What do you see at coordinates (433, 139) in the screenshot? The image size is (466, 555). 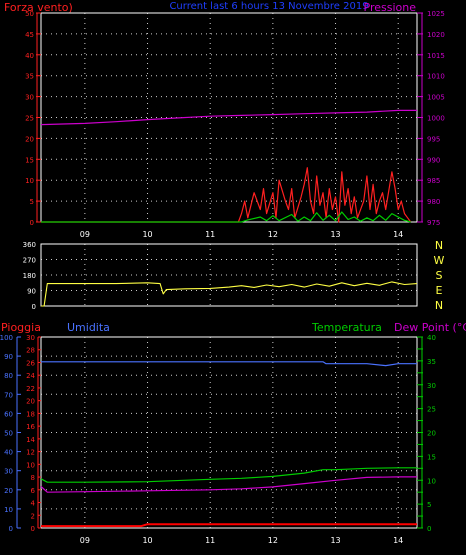 I see `y-right-tick-label: 995` at bounding box center [433, 139].